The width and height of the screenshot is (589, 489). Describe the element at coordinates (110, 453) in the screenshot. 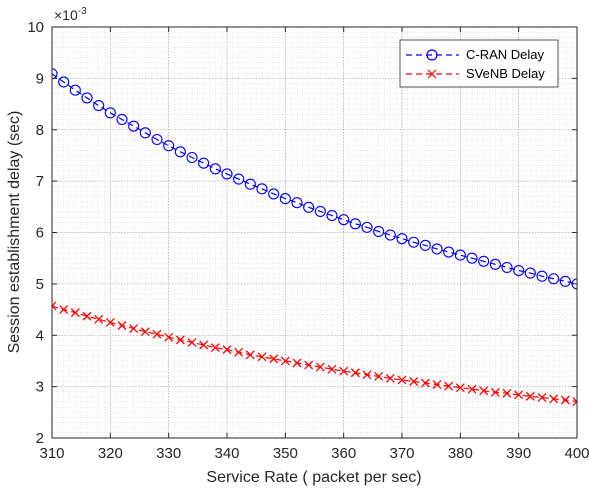

I see `x-tick-label: 320` at that location.